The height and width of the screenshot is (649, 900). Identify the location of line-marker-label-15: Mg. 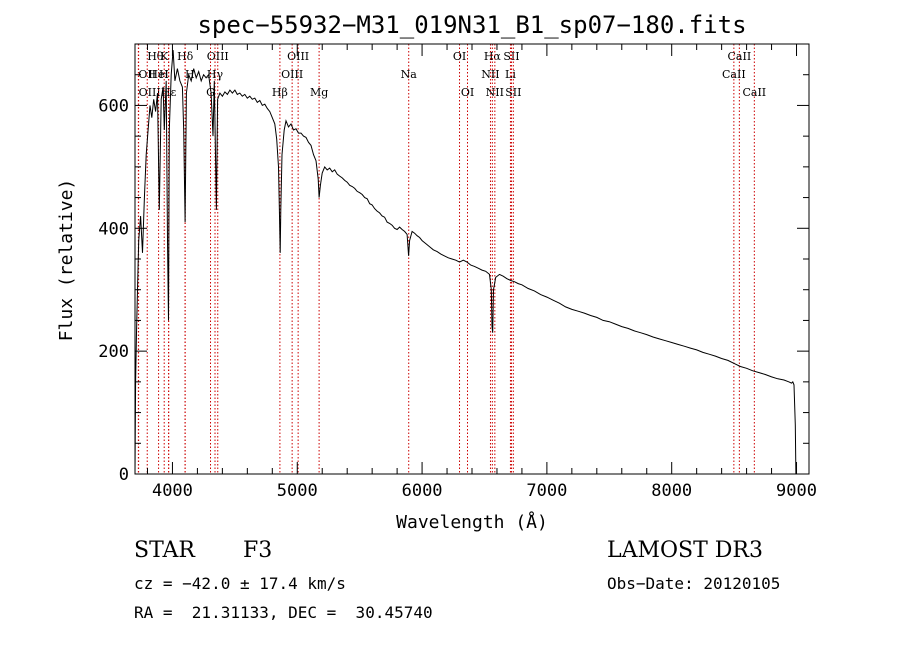
(319, 92).